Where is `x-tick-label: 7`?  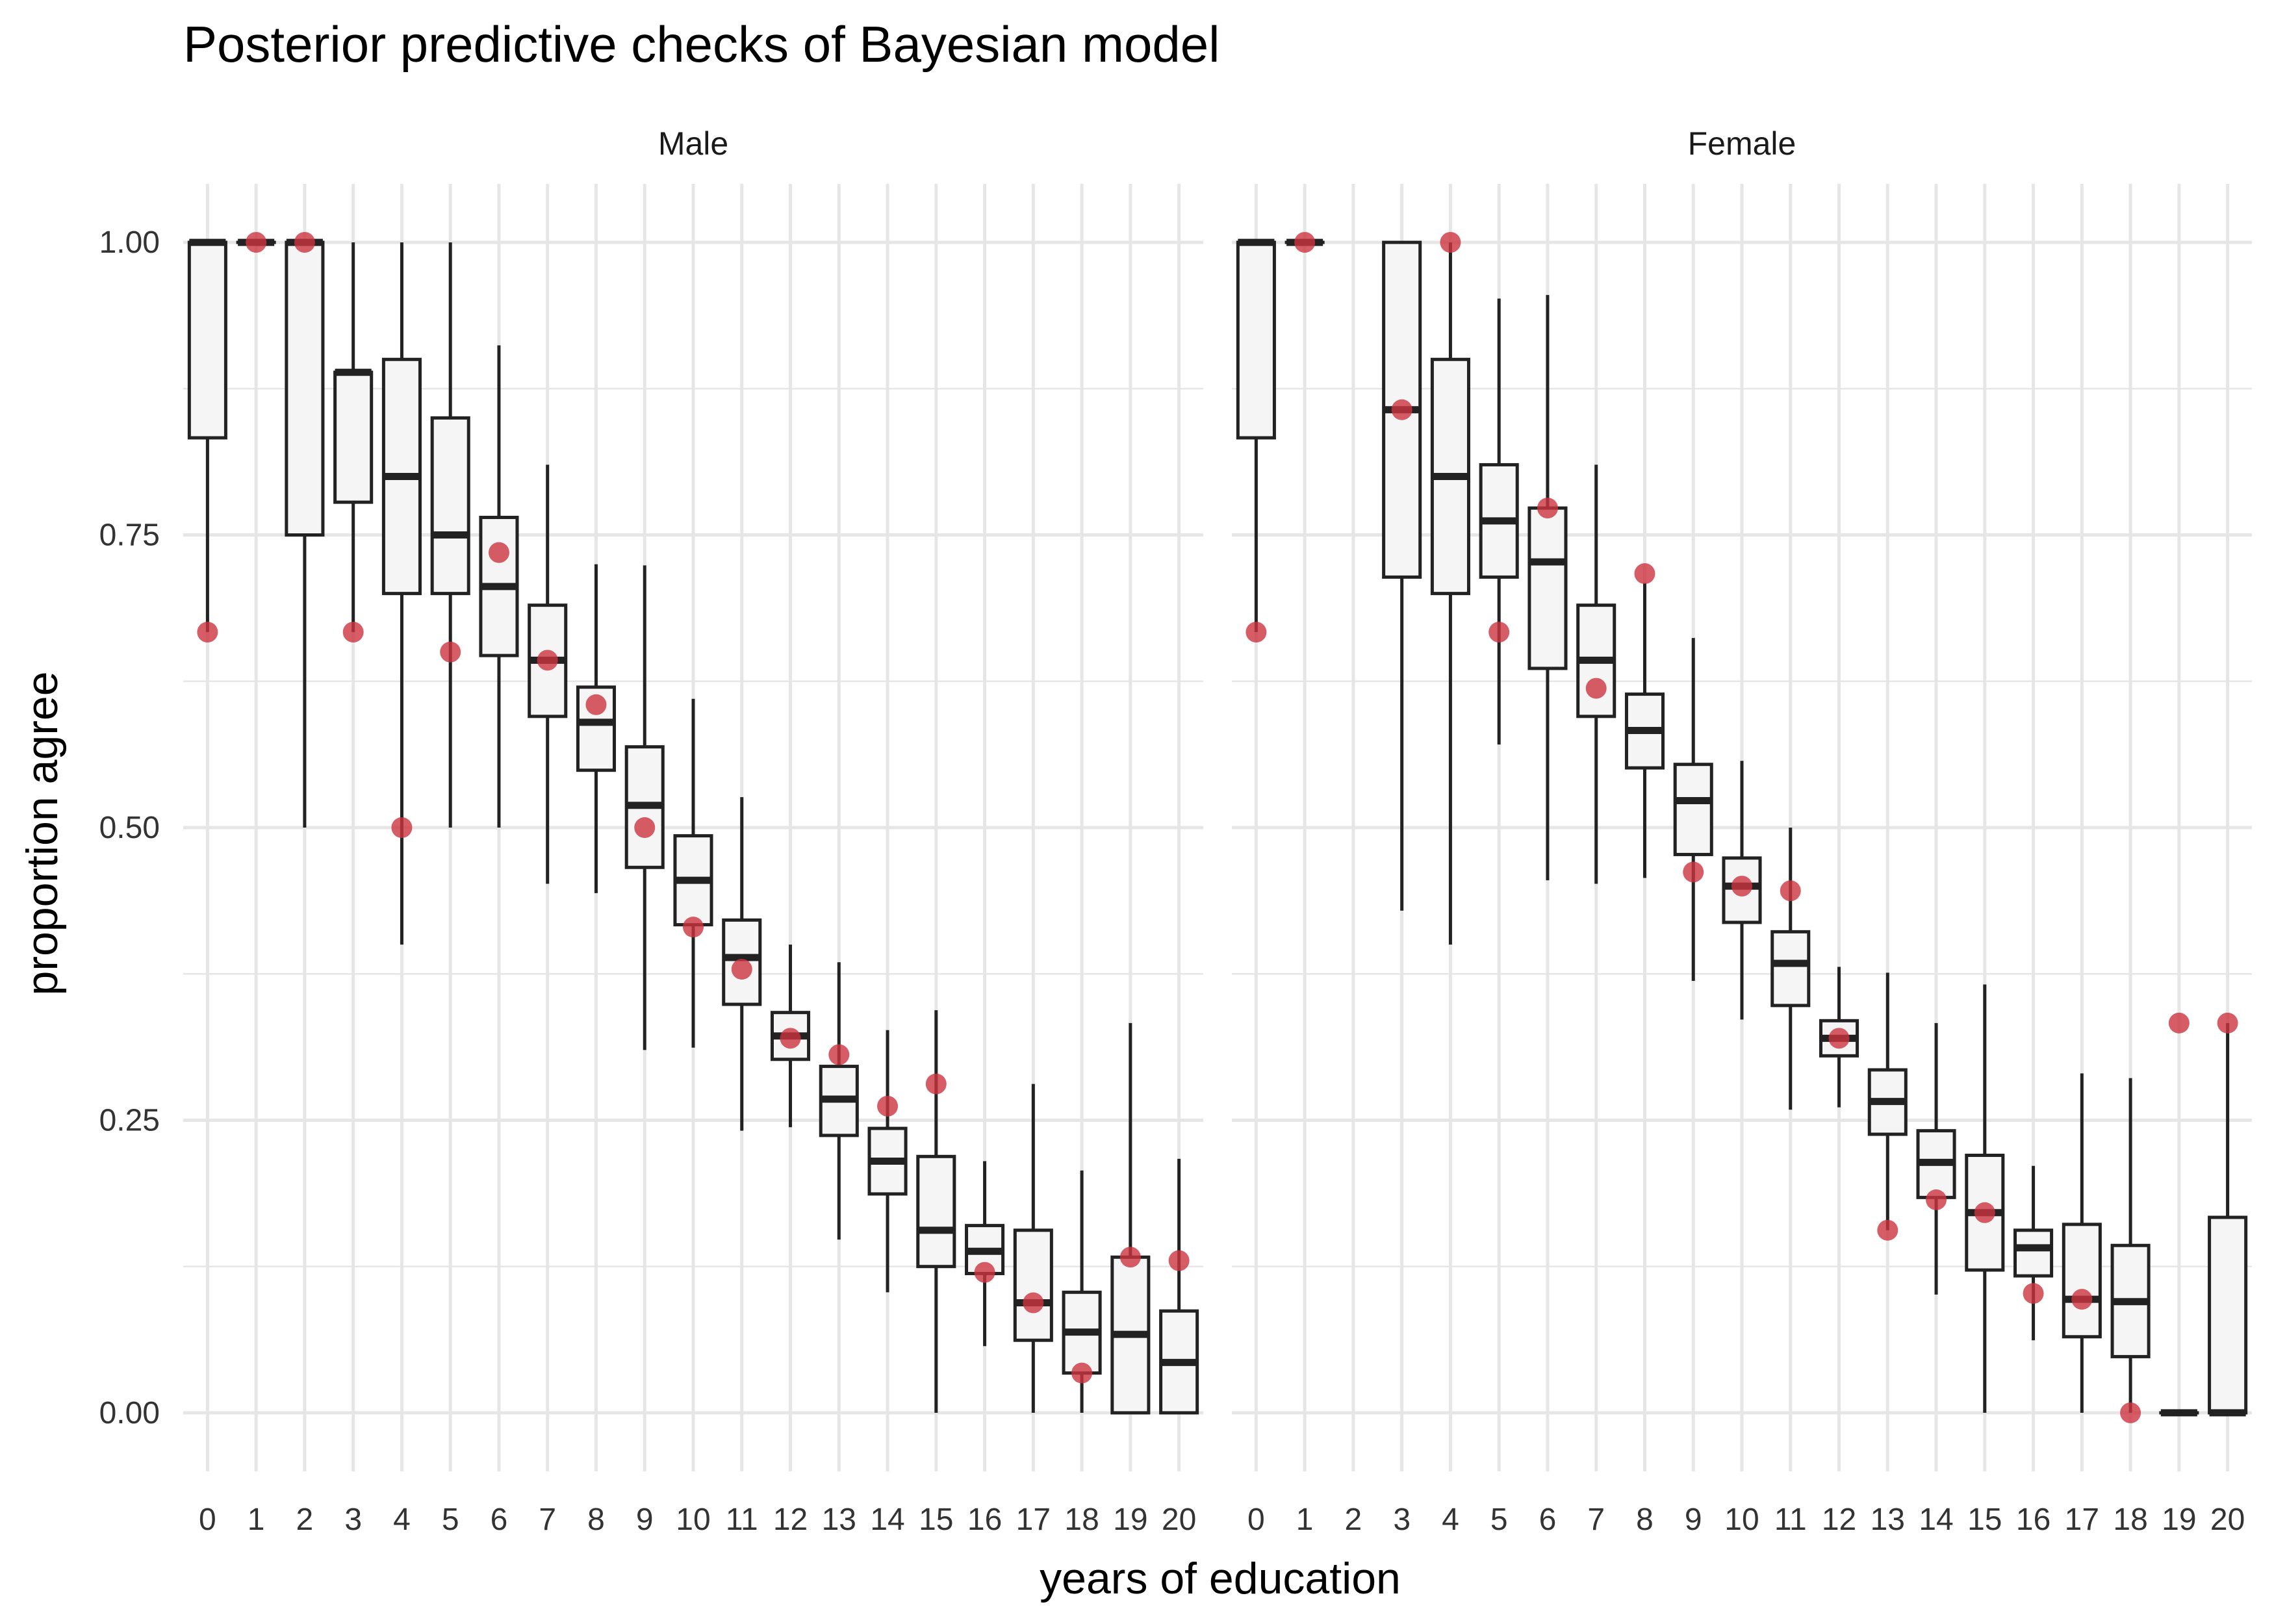 x-tick-label: 7 is located at coordinates (547, 1520).